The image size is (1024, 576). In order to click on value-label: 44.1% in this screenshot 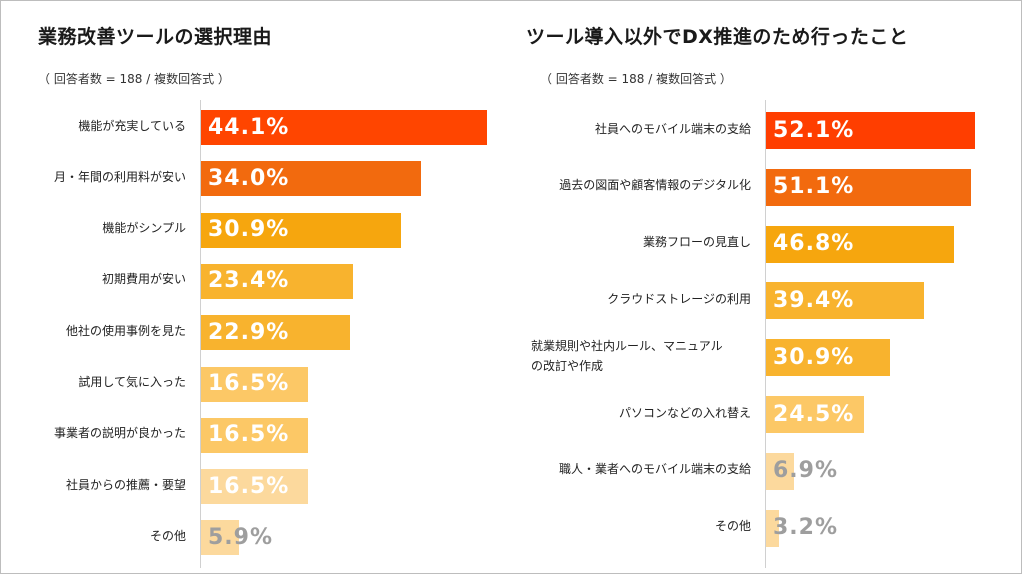, I will do `click(249, 127)`.